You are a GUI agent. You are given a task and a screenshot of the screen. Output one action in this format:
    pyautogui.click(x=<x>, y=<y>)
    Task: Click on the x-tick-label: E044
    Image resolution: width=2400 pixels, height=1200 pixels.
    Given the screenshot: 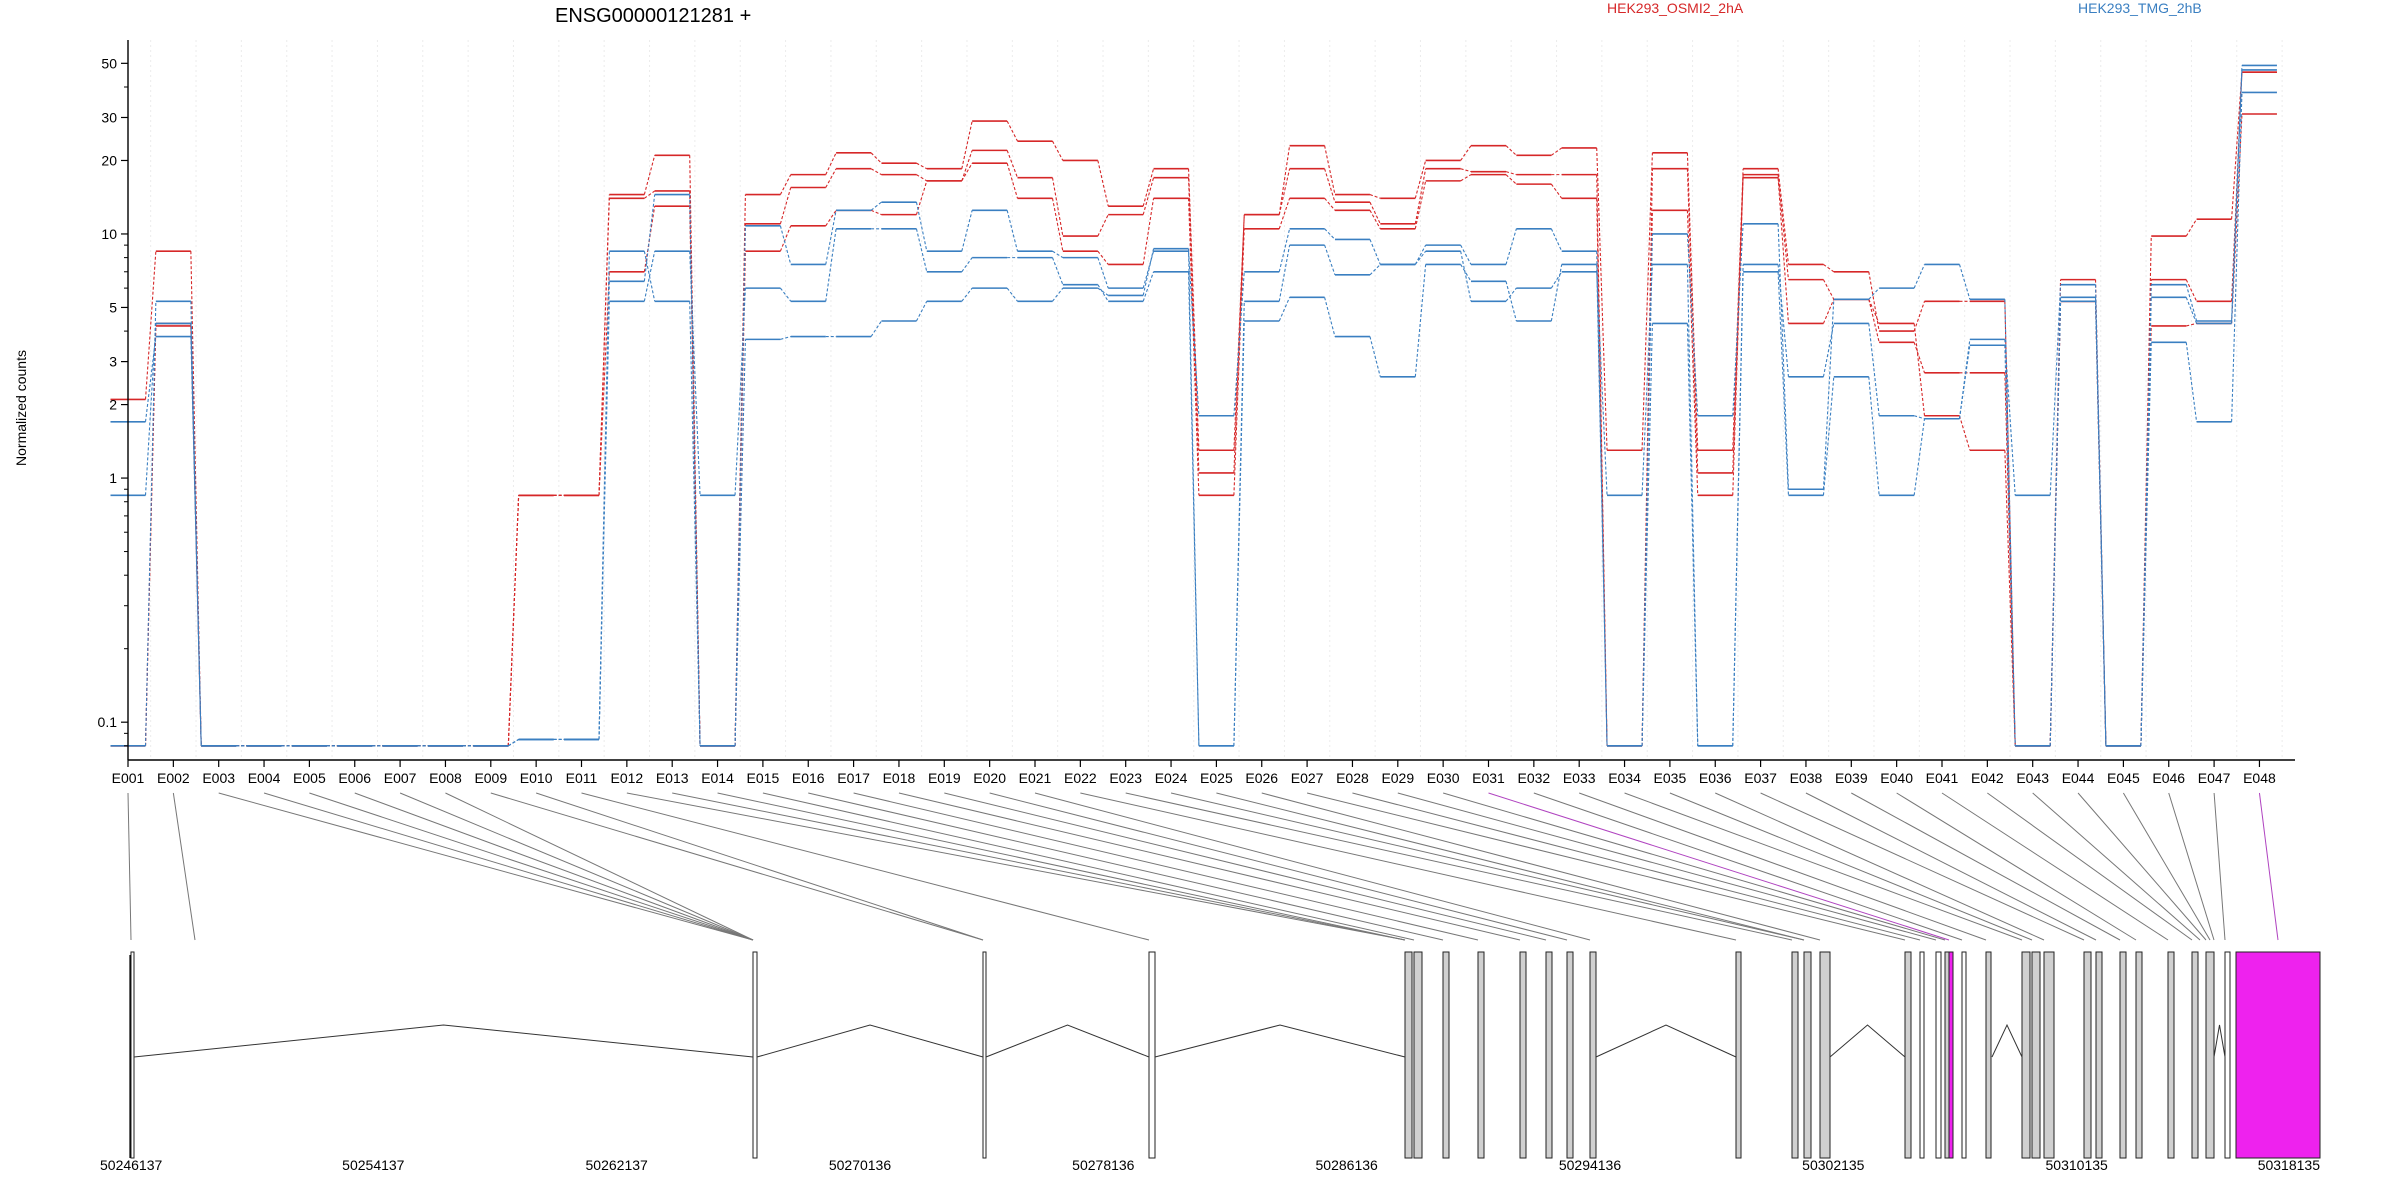 What is the action you would take?
    pyautogui.click(x=2078, y=778)
    